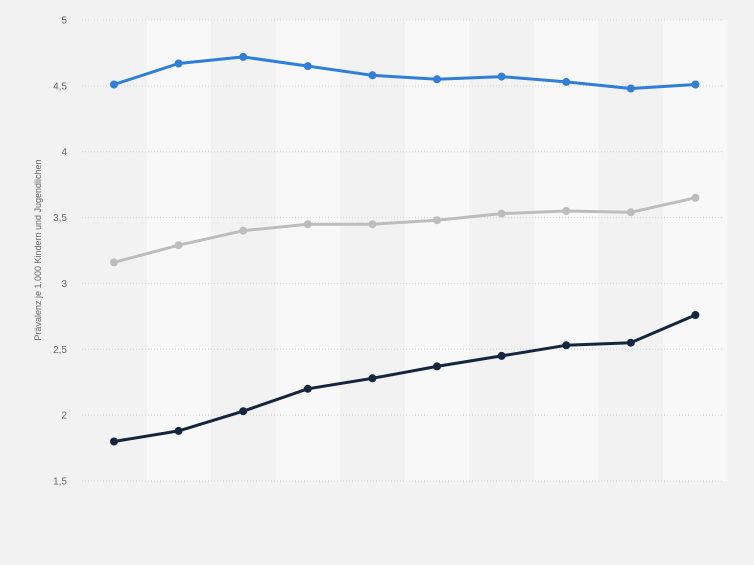  What do you see at coordinates (60, 252) in the screenshot?
I see `y-axis-ticks: 5 4,5 4 3,5 3 2,5 2 1,5` at bounding box center [60, 252].